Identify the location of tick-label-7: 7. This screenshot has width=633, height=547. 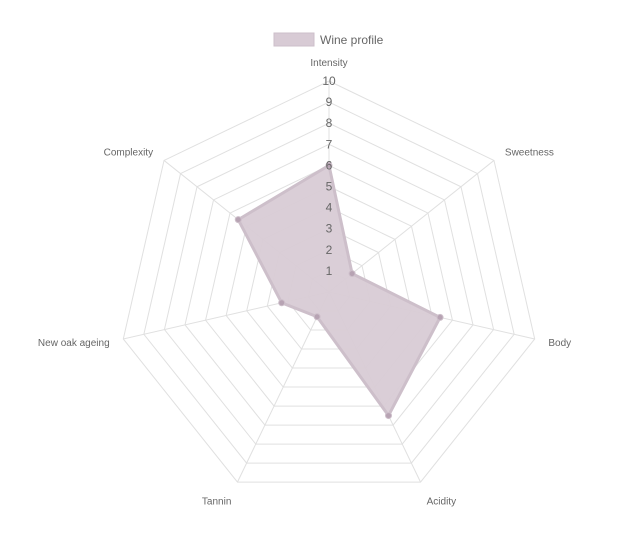
(329, 144).